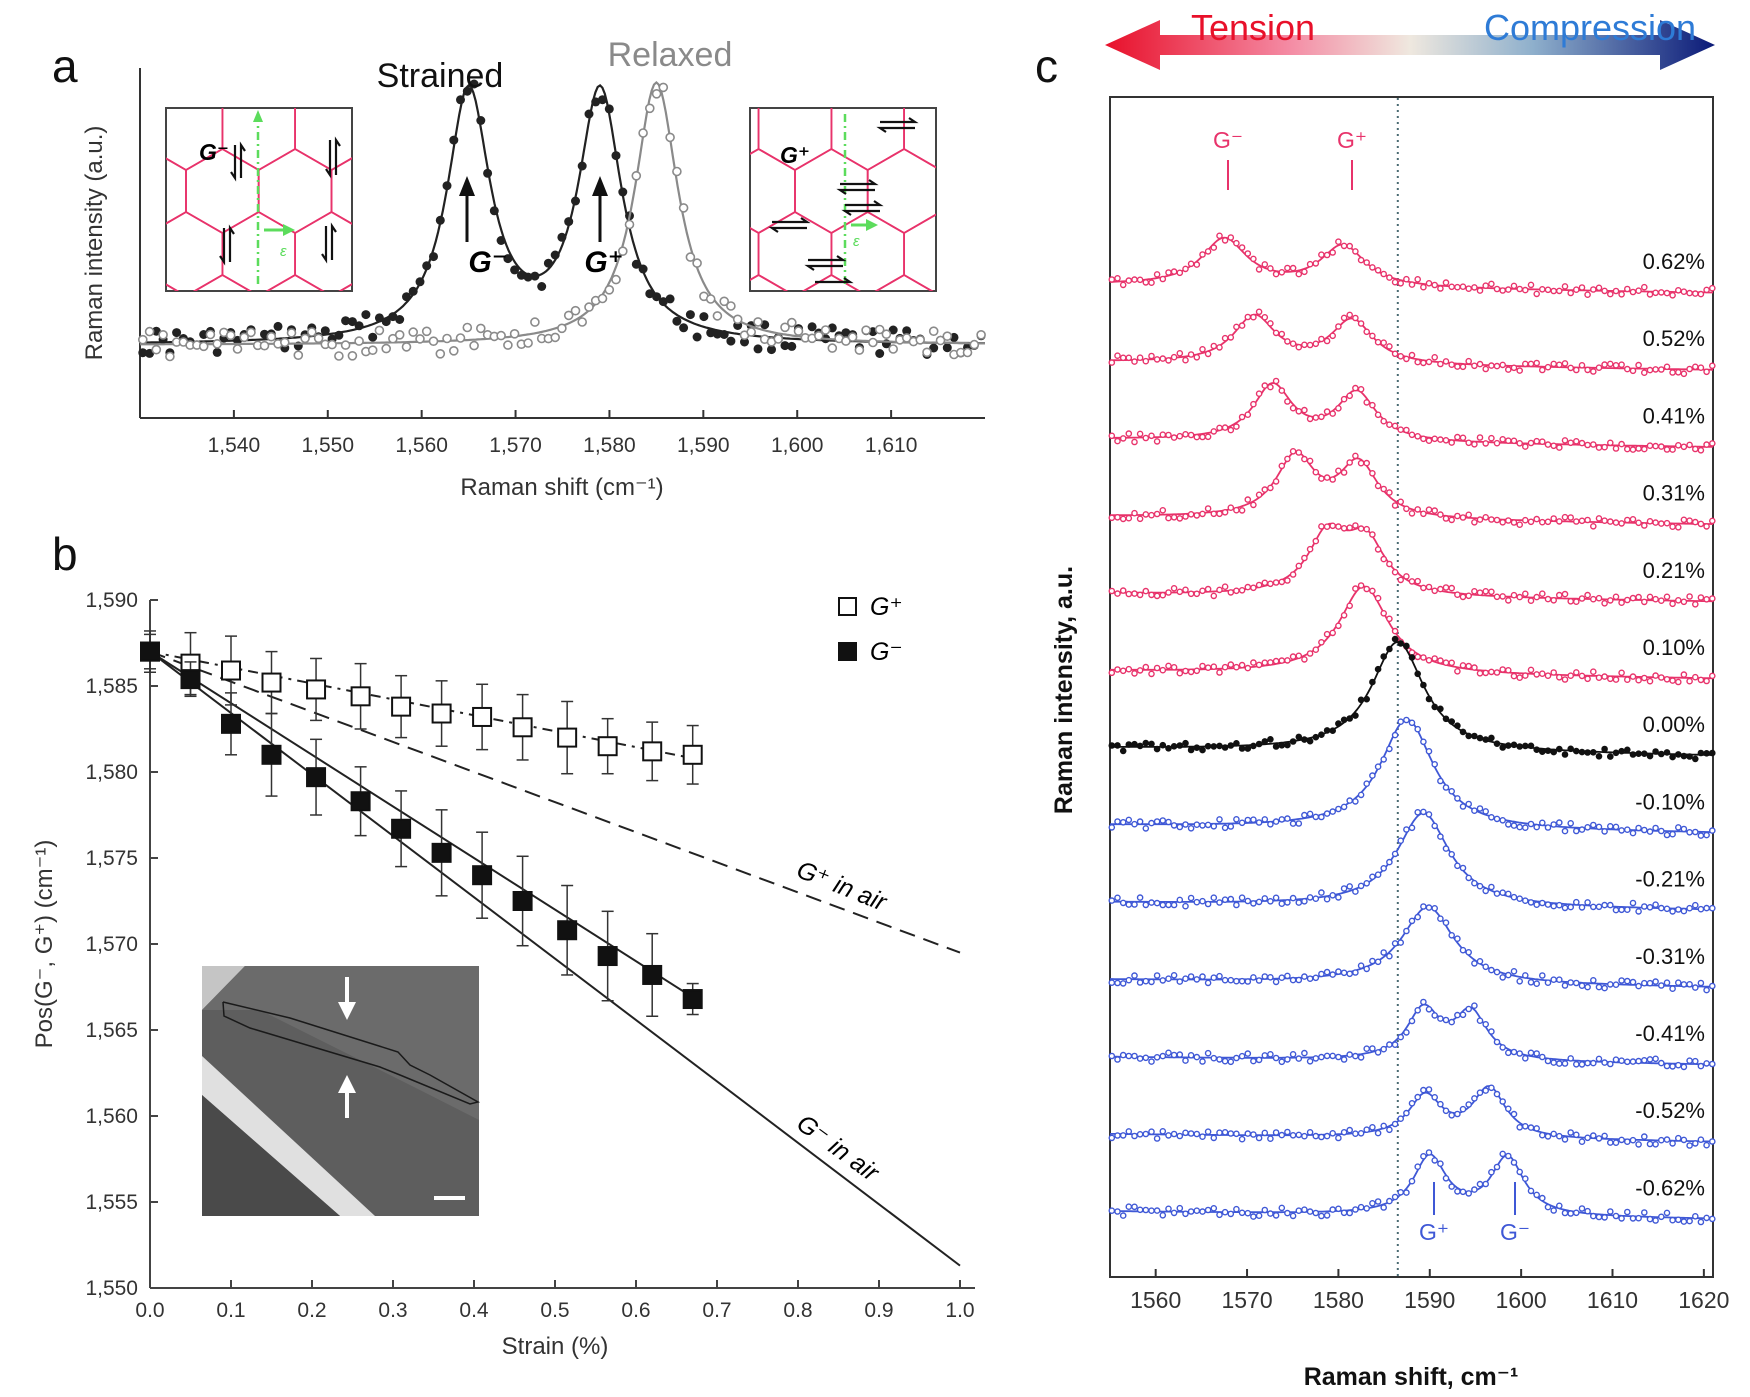 The width and height of the screenshot is (1750, 1397). I want to click on legend-marker-open-square, so click(847, 606).